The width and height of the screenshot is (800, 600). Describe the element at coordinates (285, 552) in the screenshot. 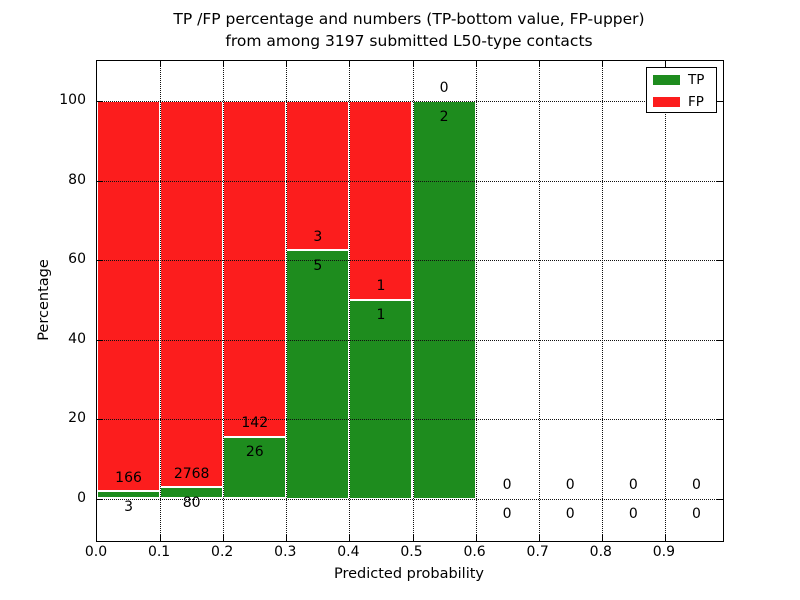

I see `x-tick-label: 0.3` at that location.